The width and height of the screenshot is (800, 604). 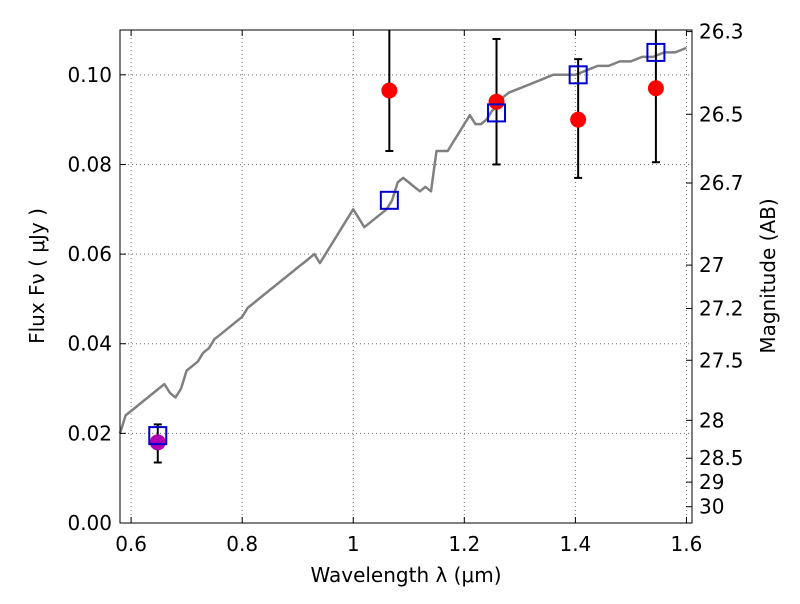 What do you see at coordinates (721, 32) in the screenshot?
I see `mag-tick-label: 26.3` at bounding box center [721, 32].